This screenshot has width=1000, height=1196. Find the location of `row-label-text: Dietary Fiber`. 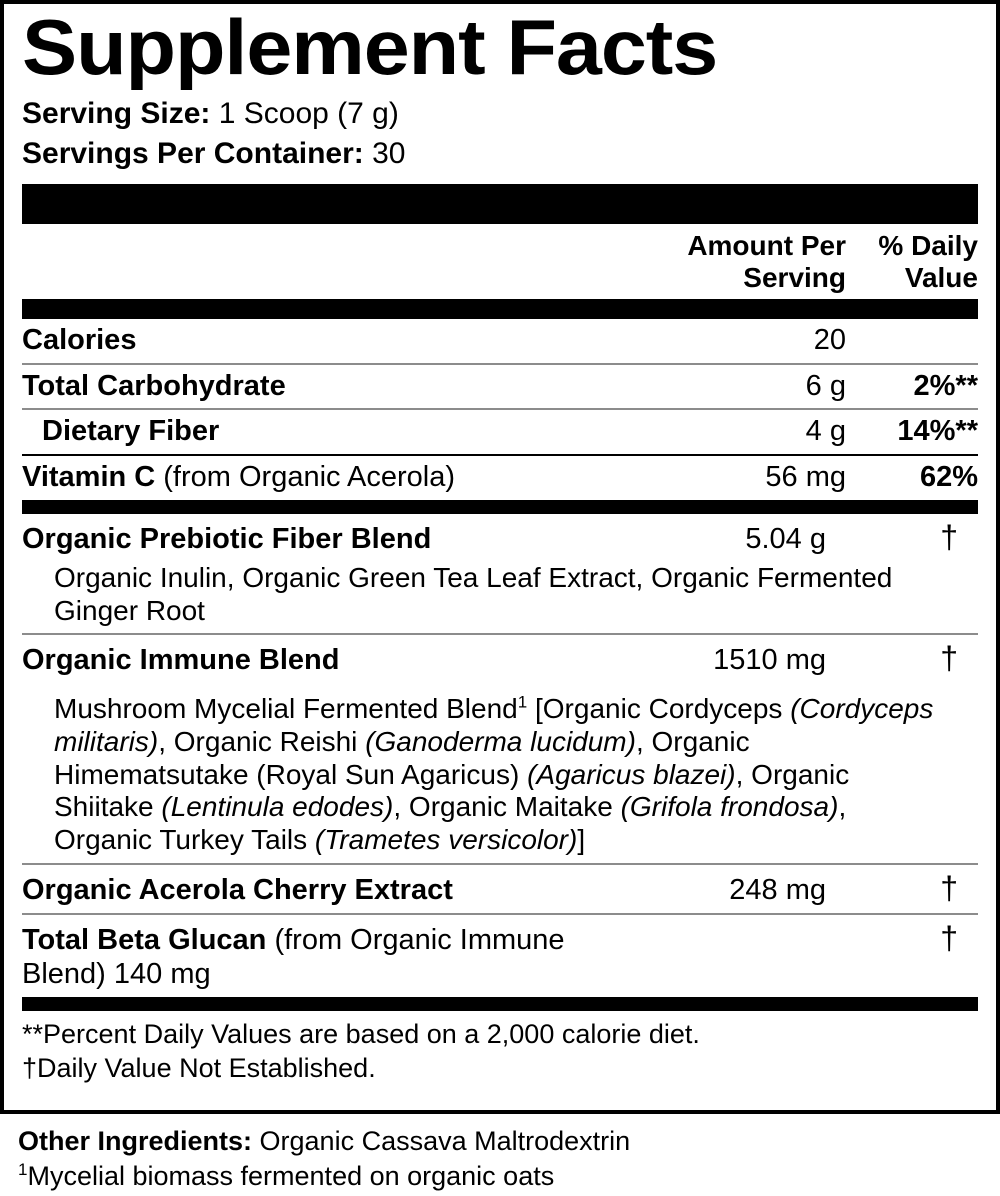

row-label-text: Dietary Fiber is located at coordinates (131, 431).